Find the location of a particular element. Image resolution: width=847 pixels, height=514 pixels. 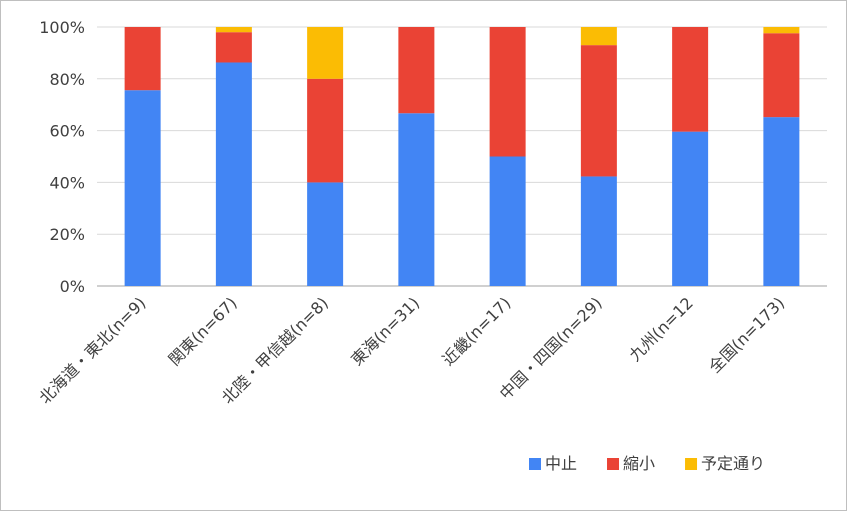

y-tick-label: 20% is located at coordinates (67, 234).